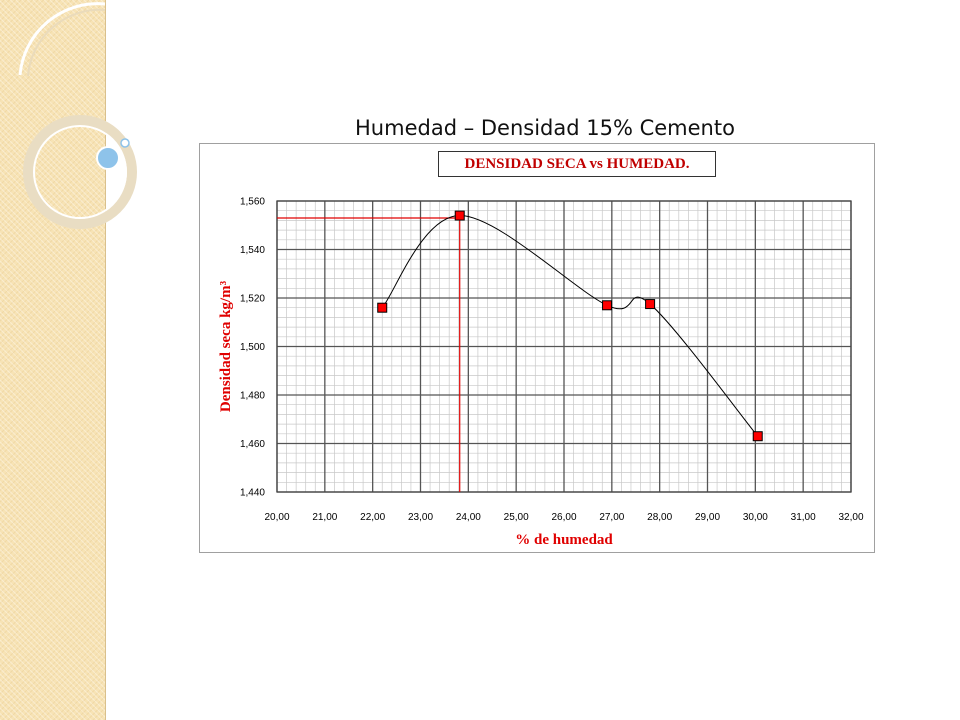  Describe the element at coordinates (707, 517) in the screenshot. I see `x-tick-label: 29,00` at that location.